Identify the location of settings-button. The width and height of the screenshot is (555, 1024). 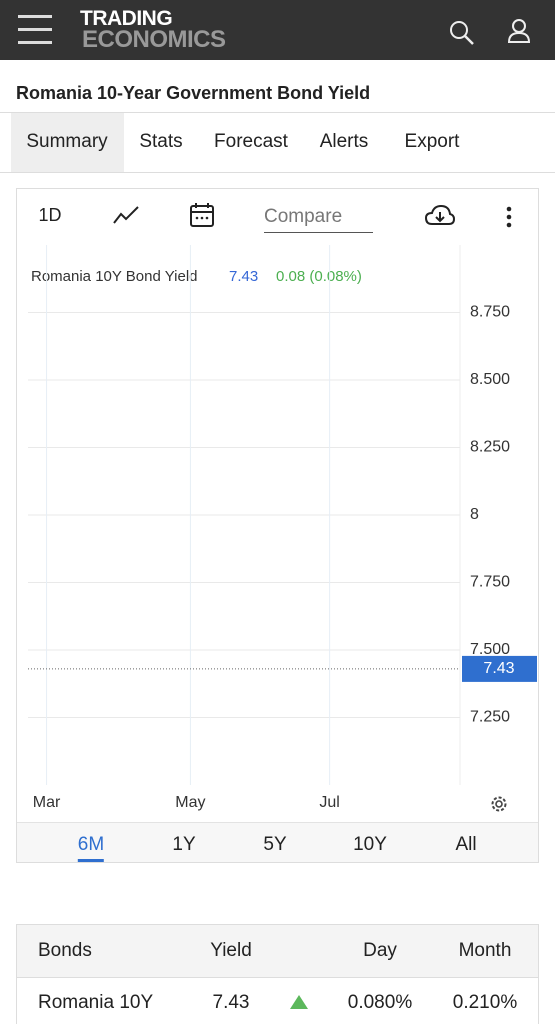
(499, 804).